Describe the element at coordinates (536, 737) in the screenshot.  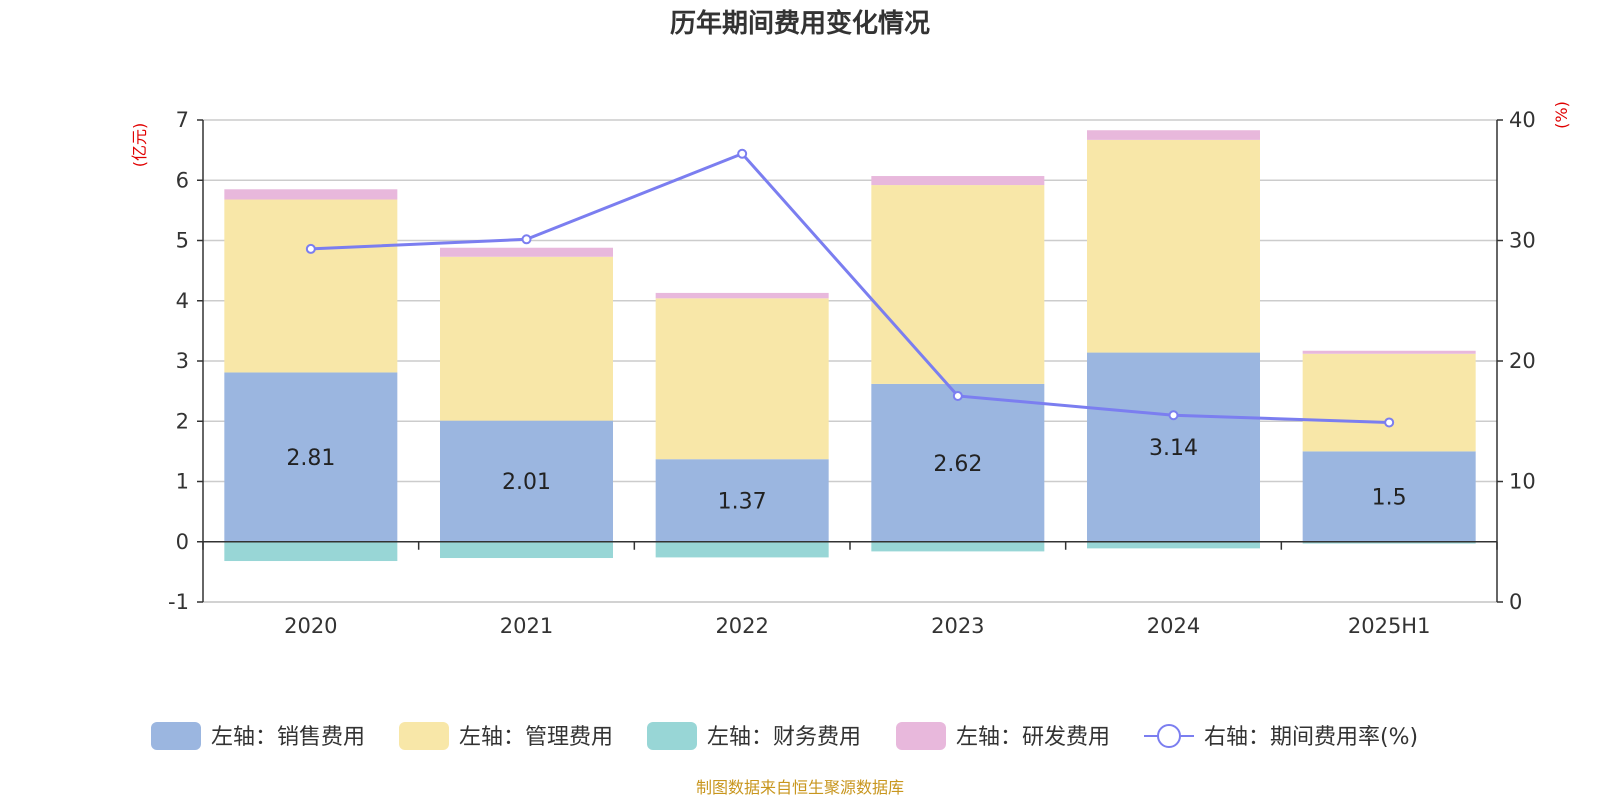
I see `legend-label: 左轴：管理费用` at that location.